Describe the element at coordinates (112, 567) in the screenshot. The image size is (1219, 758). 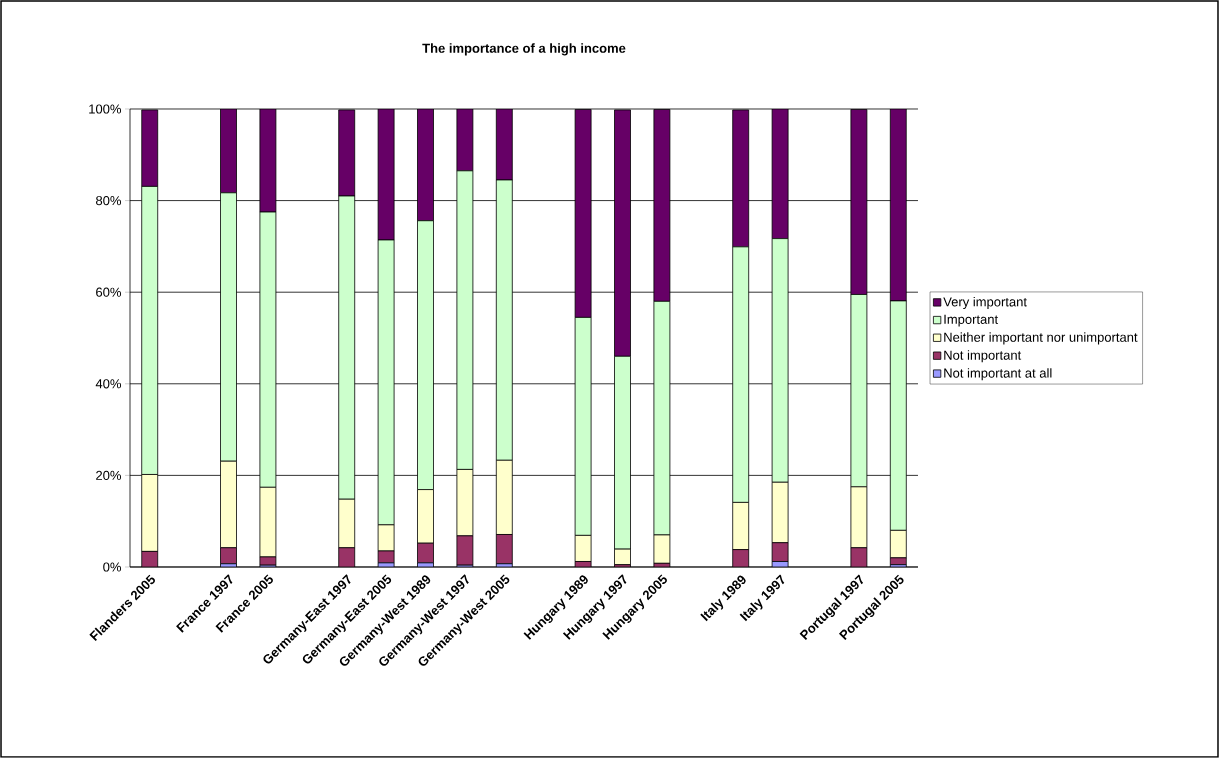
I see `y-tick-label: 0%` at that location.